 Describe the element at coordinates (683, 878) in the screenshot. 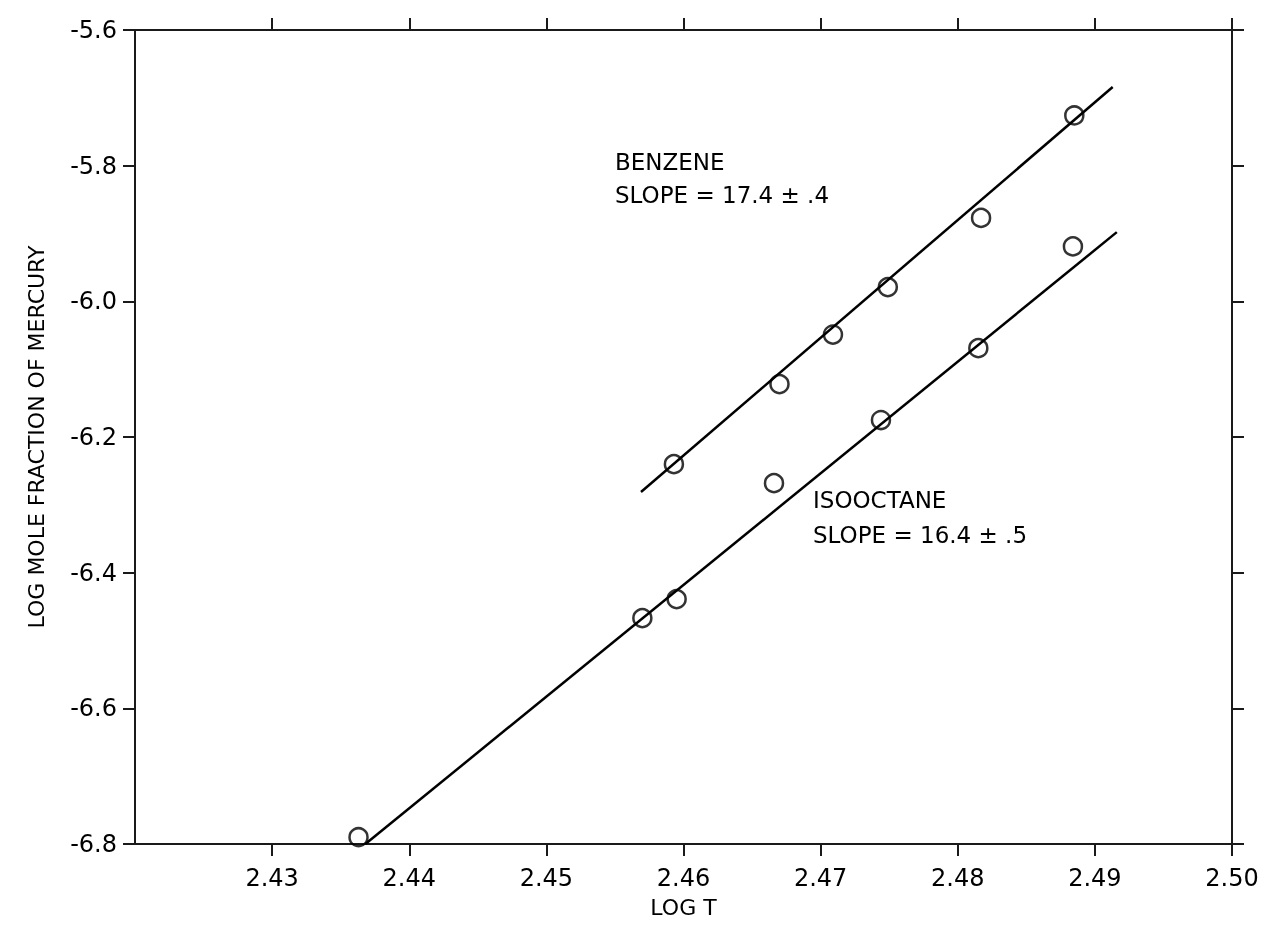

I see `x-tick-label: 2.46` at that location.